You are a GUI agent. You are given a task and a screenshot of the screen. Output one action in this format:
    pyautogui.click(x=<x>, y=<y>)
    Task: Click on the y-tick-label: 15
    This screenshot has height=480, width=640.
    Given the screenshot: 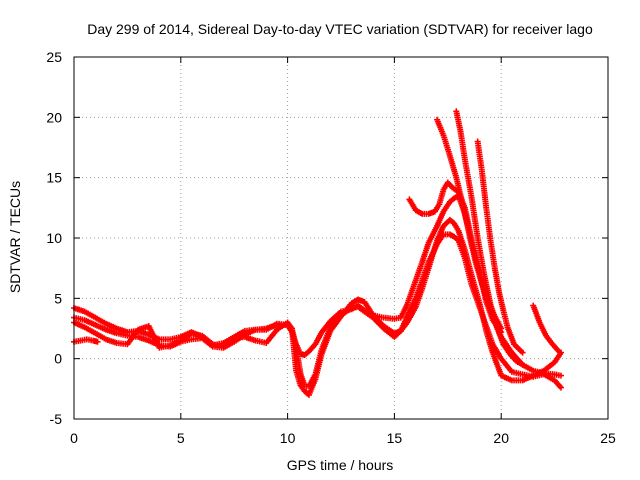 What is the action you would take?
    pyautogui.click(x=54, y=178)
    